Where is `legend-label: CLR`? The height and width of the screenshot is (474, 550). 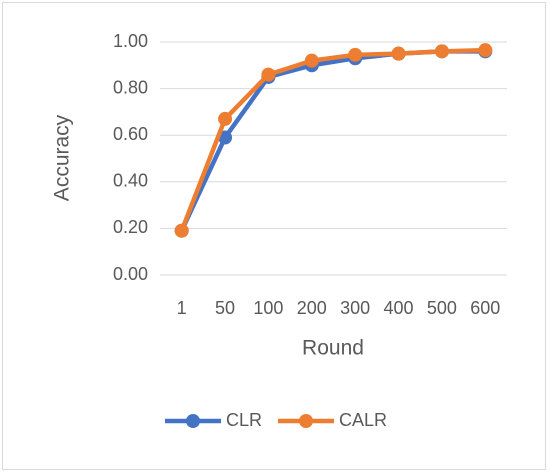 legend-label: CLR is located at coordinates (244, 420).